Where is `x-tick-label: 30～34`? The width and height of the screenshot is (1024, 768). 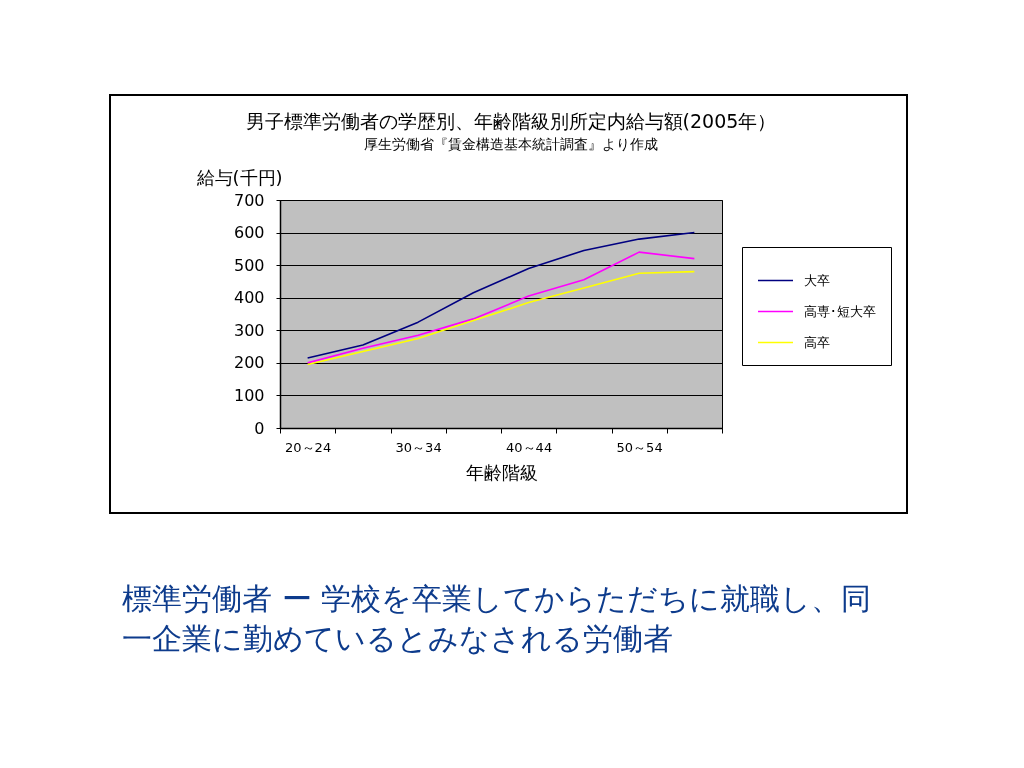
x-tick-label: 30～34 is located at coordinates (418, 447).